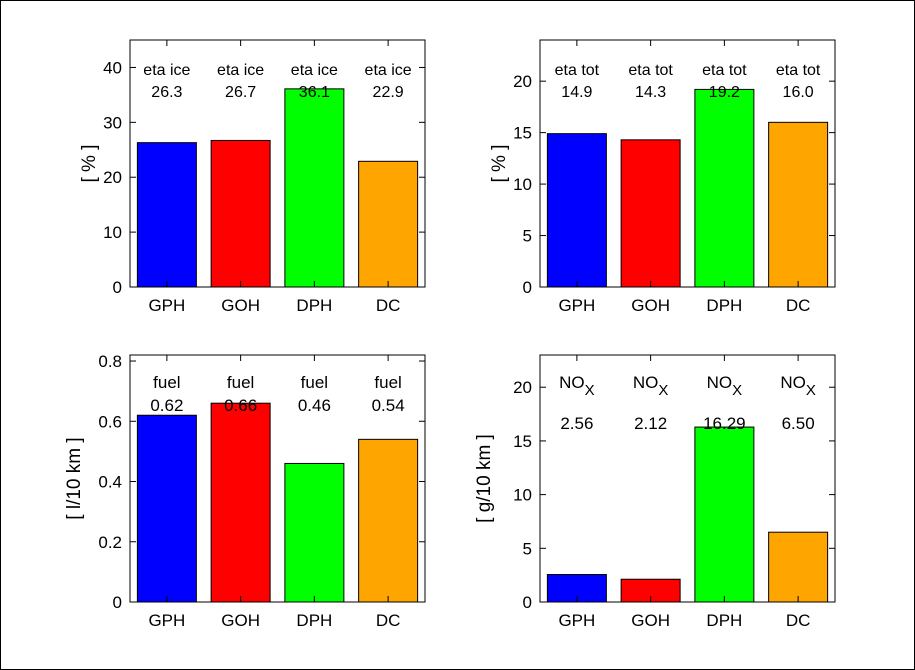 This screenshot has height=670, width=915. Describe the element at coordinates (388, 92) in the screenshot. I see `bar-value-label: 22.9` at that location.